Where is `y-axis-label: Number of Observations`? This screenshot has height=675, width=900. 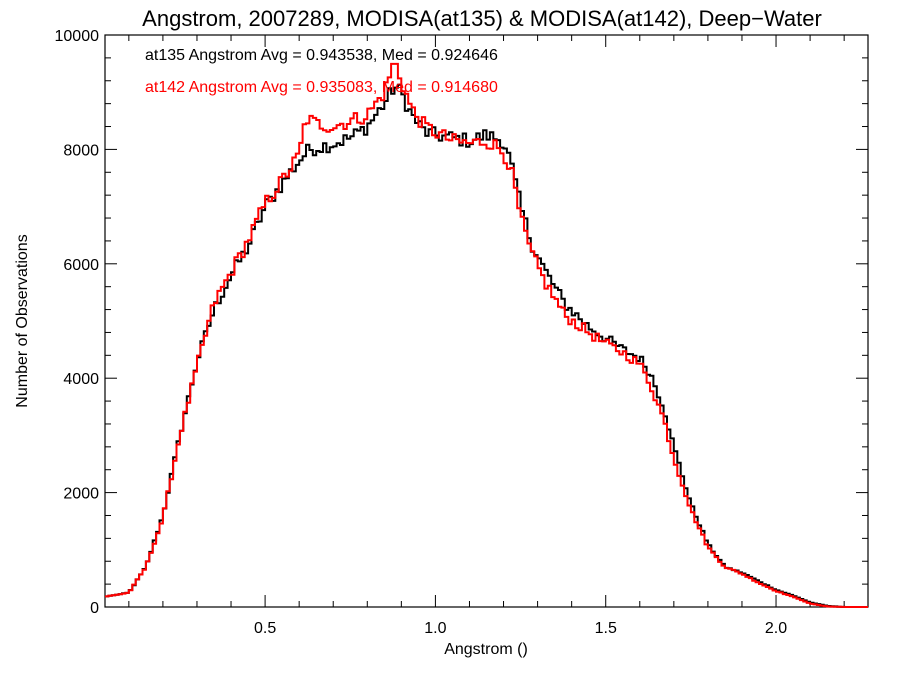 y-axis-label: Number of Observations is located at coordinates (22, 320).